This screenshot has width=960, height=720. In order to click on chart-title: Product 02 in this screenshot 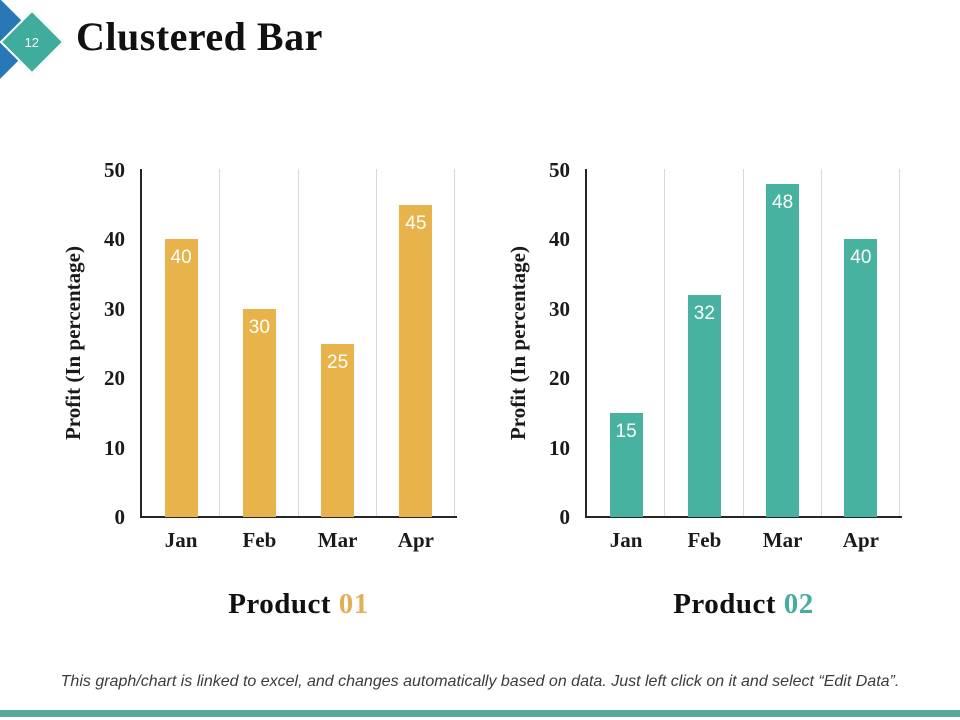, I will do `click(743, 604)`.